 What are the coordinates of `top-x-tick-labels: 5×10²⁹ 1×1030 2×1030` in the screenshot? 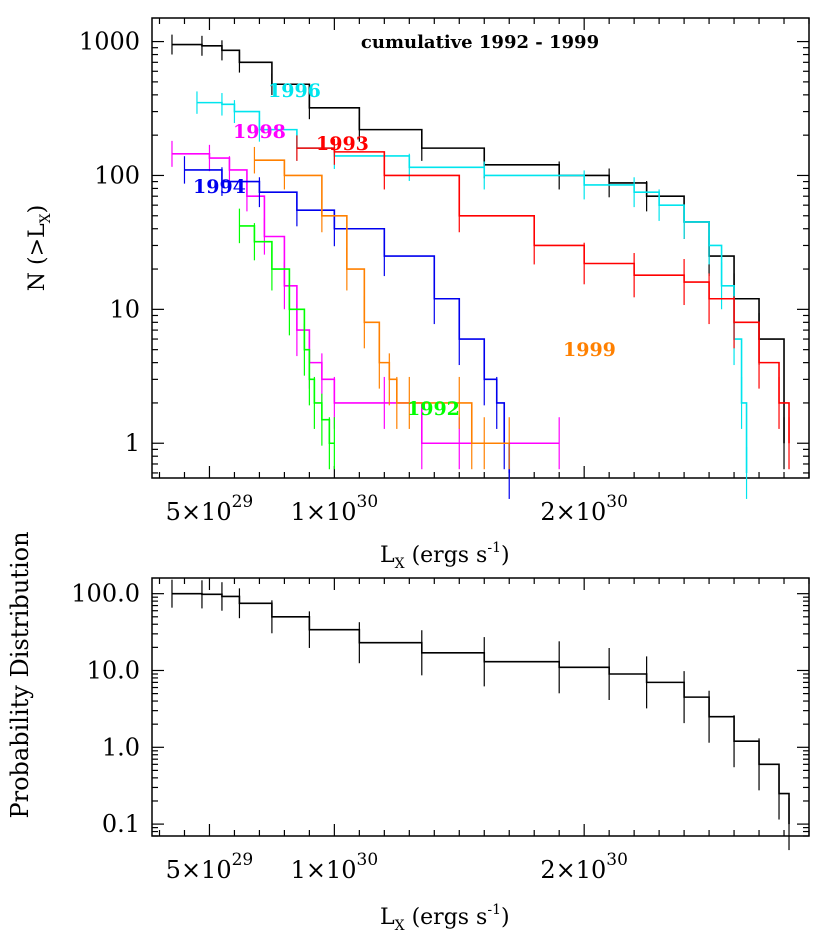 It's located at (397, 509).